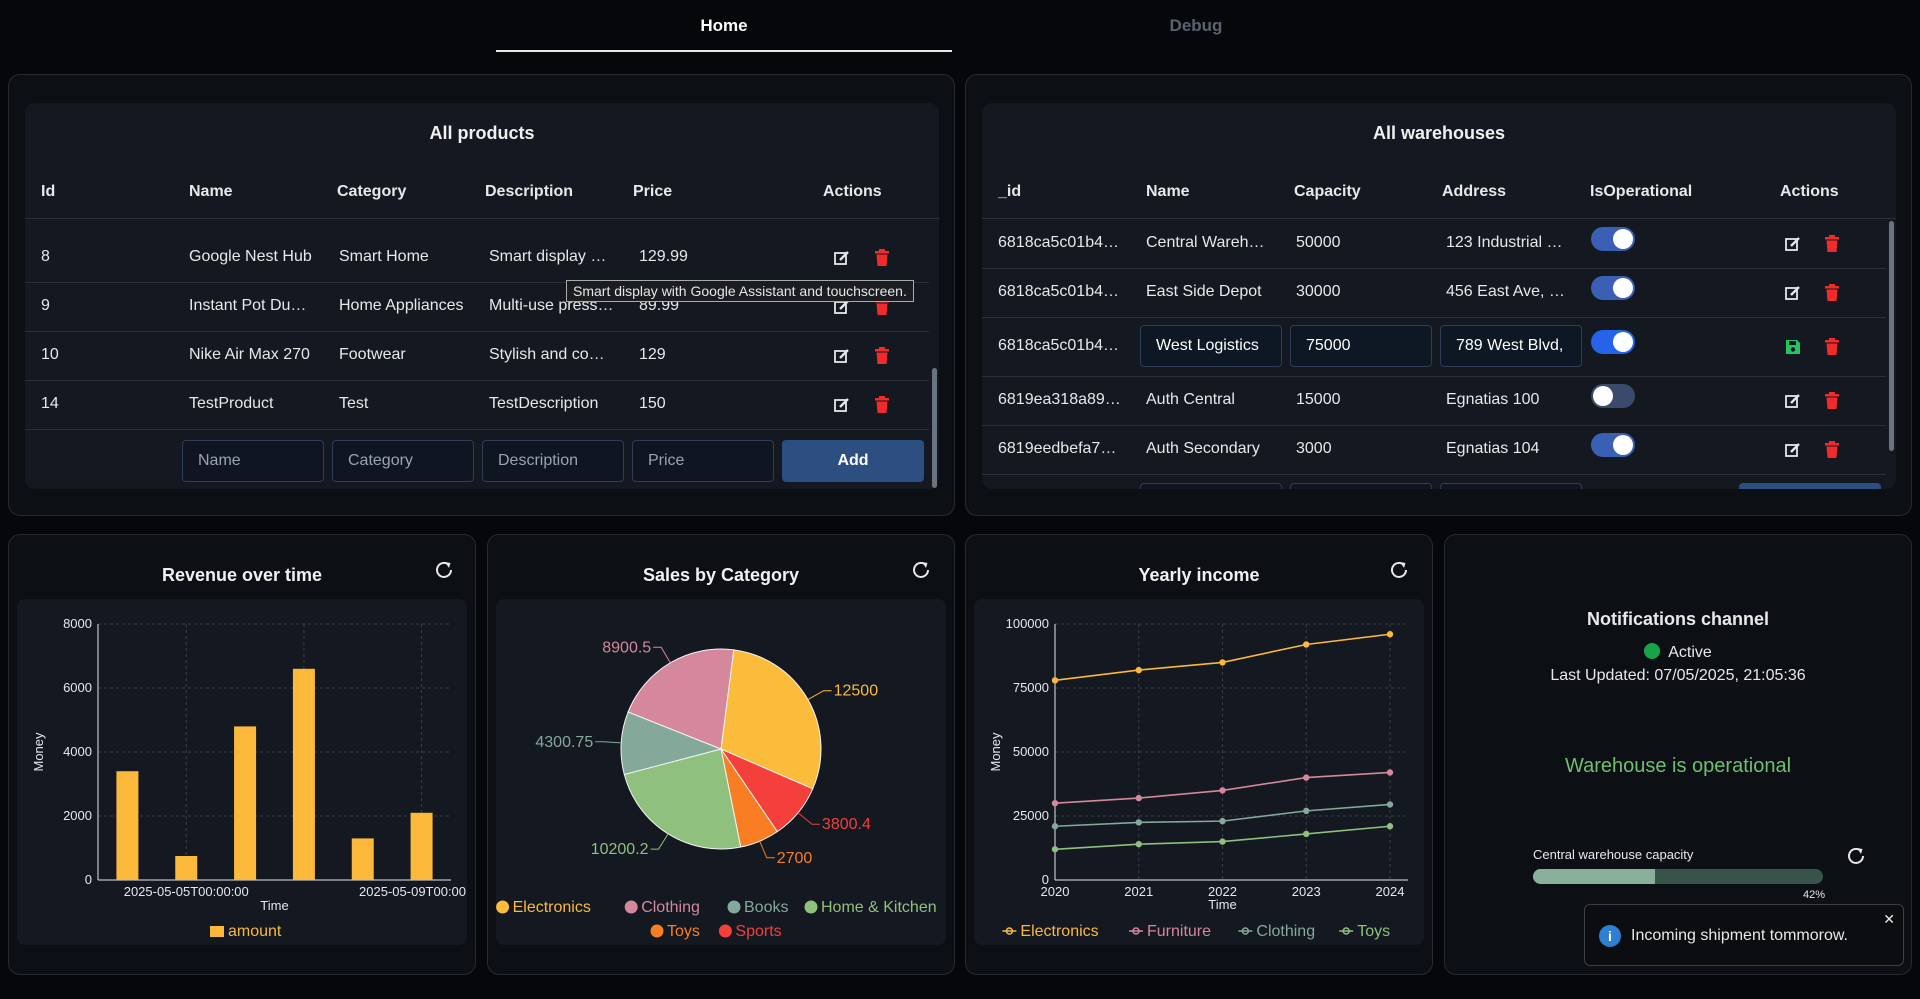  I want to click on col-category: Category, so click(372, 191).